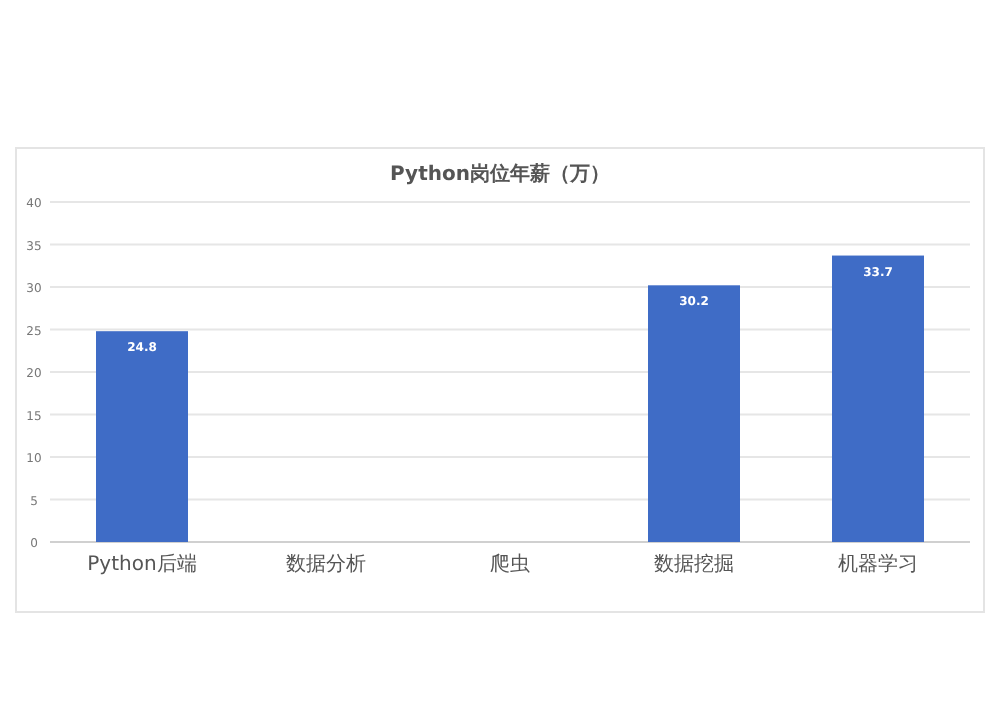 Image resolution: width=1000 pixels, height=724 pixels. What do you see at coordinates (326, 564) in the screenshot?
I see `x-tick-label: 数据分析` at bounding box center [326, 564].